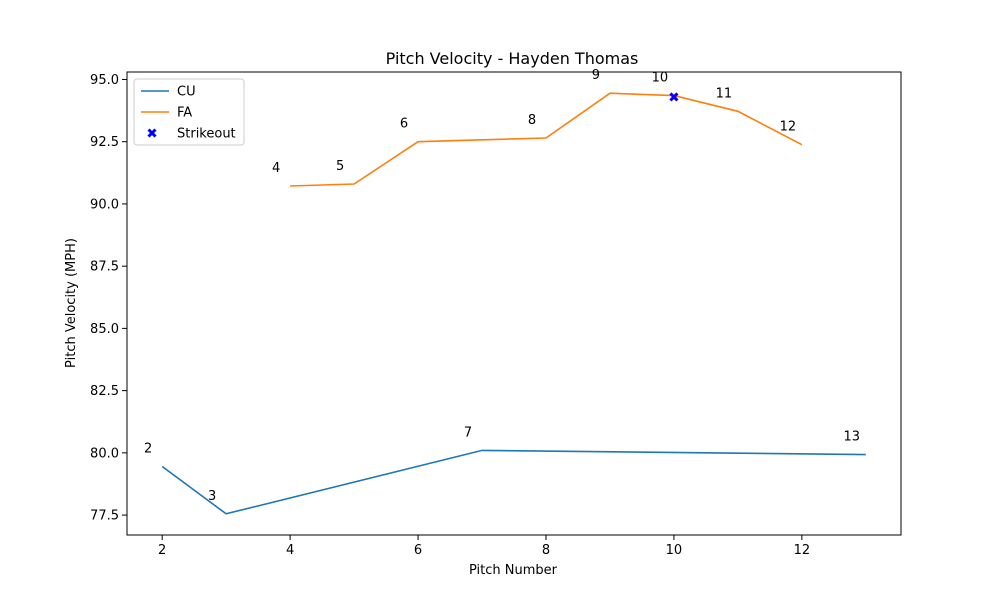 Image resolution: width=1000 pixels, height=600 pixels. What do you see at coordinates (484, 546) in the screenshot?
I see `x-axis: 2 4 6 8 10 12` at bounding box center [484, 546].